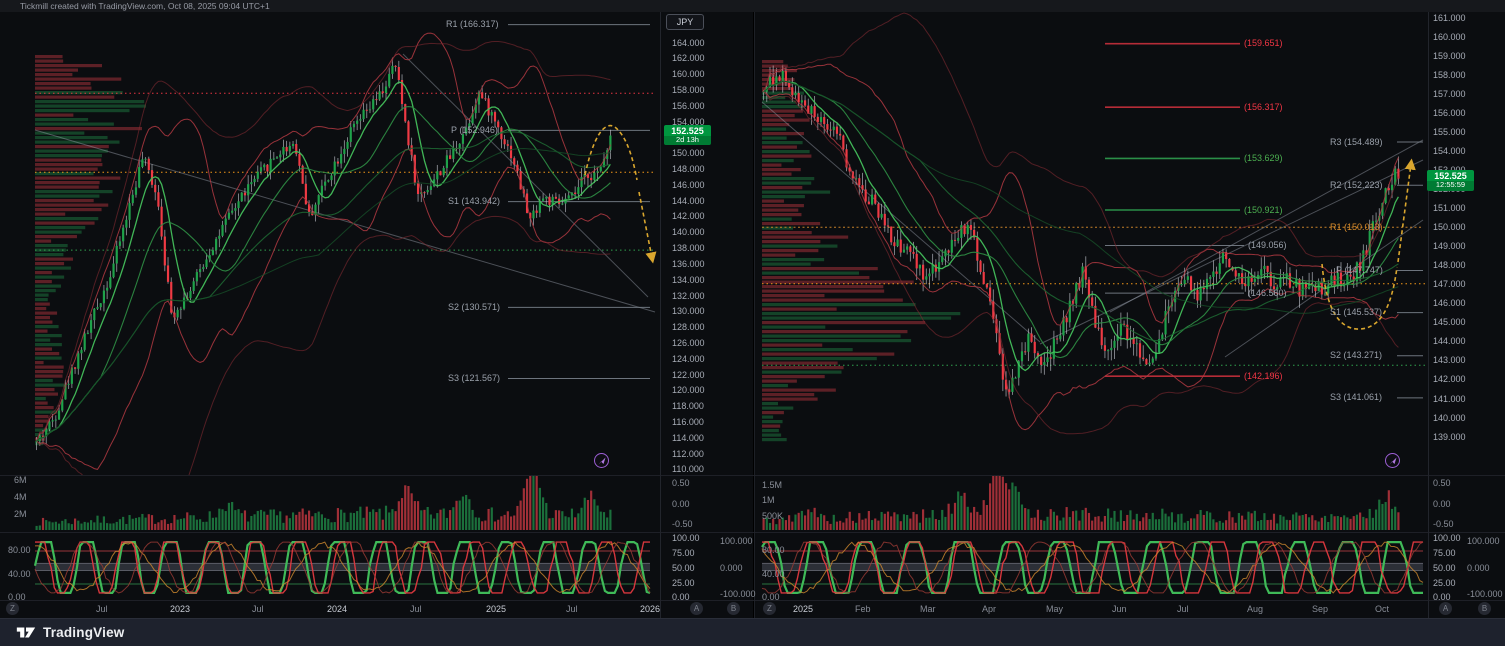  I want to click on price-axis-tick: 132.000, so click(688, 295).